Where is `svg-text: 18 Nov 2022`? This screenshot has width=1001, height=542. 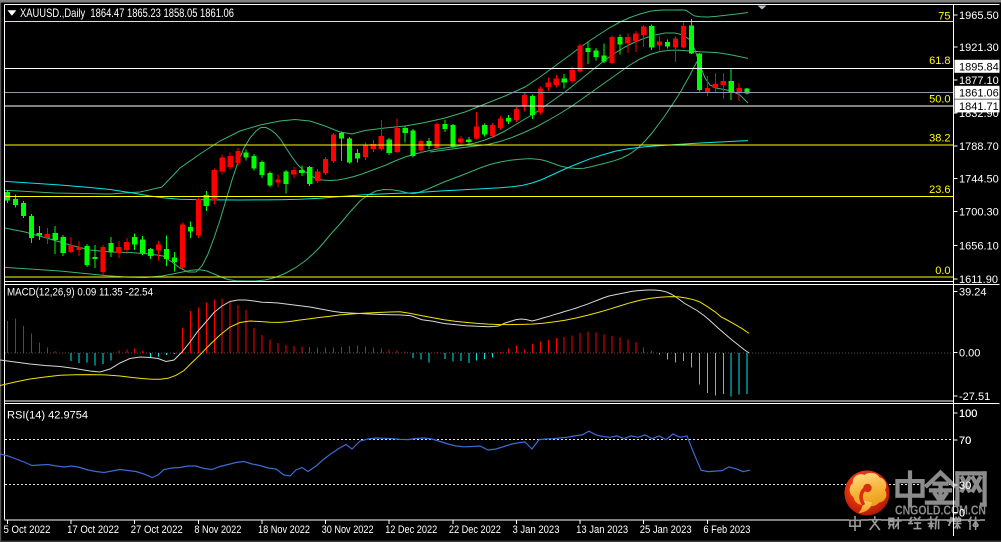 svg-text: 18 Nov 2022 is located at coordinates (284, 530).